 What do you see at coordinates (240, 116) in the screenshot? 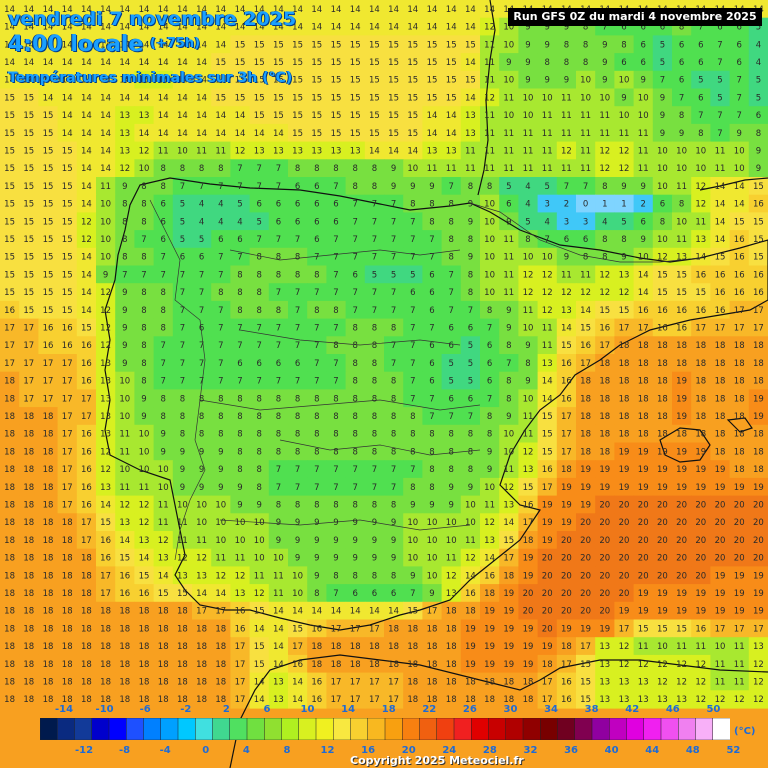
I see `grid-value: 14` at bounding box center [240, 116].